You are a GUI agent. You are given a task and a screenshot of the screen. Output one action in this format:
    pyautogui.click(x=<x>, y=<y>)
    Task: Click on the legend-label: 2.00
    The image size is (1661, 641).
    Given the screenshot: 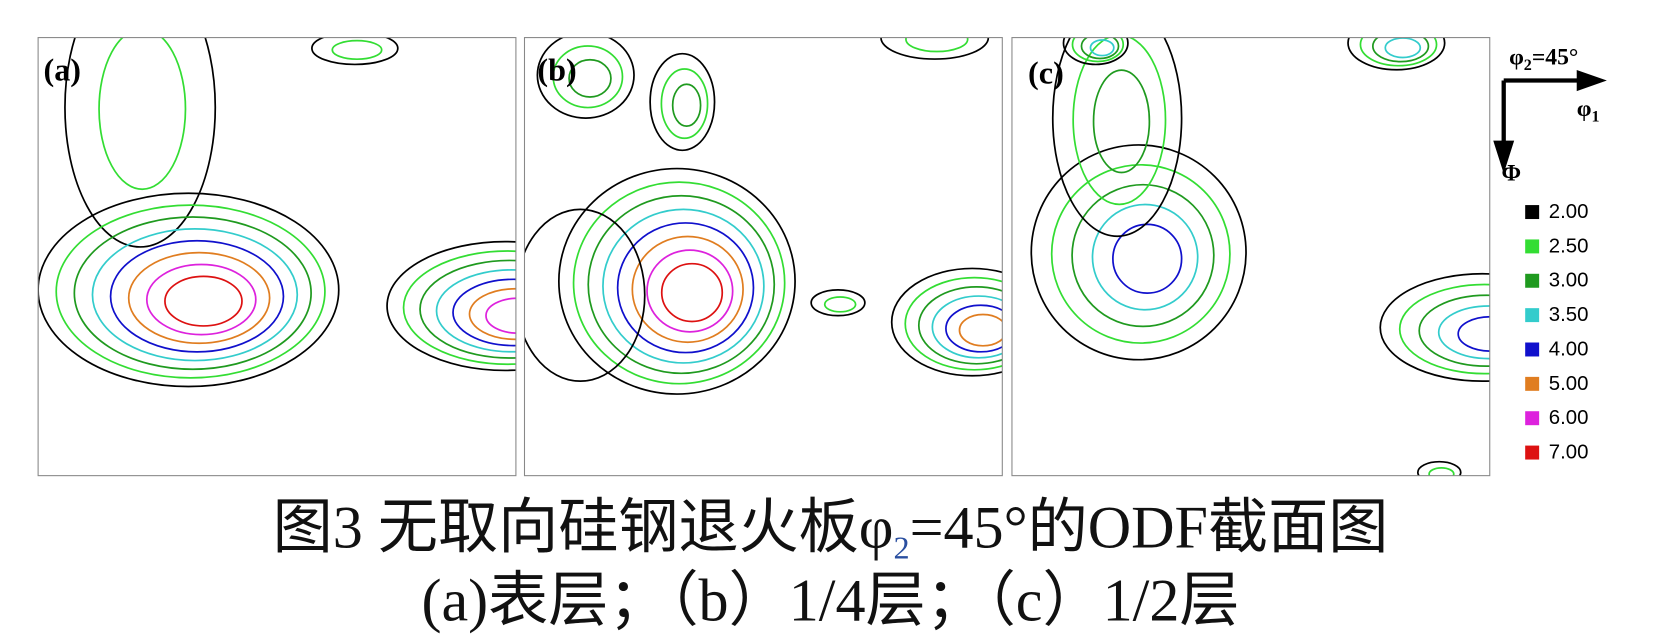 What is the action you would take?
    pyautogui.click(x=1569, y=212)
    